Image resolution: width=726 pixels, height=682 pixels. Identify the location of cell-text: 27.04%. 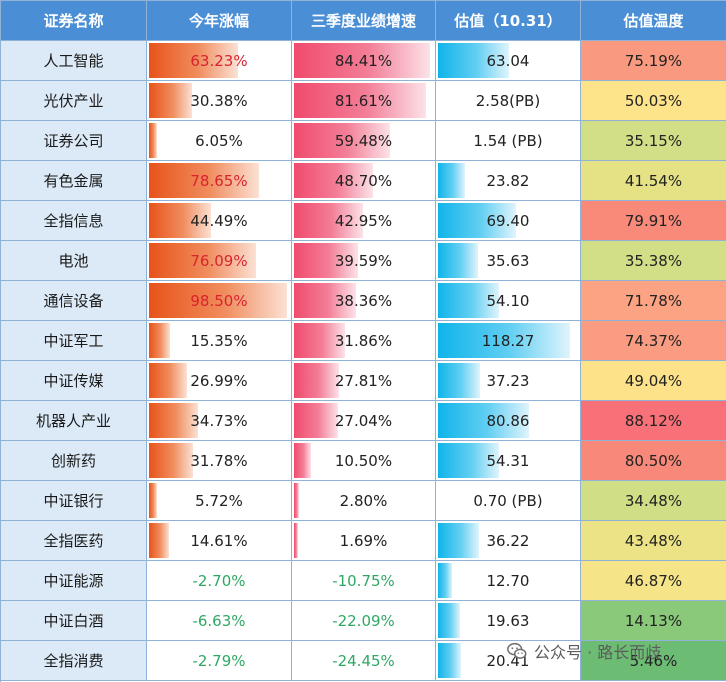
(363, 420).